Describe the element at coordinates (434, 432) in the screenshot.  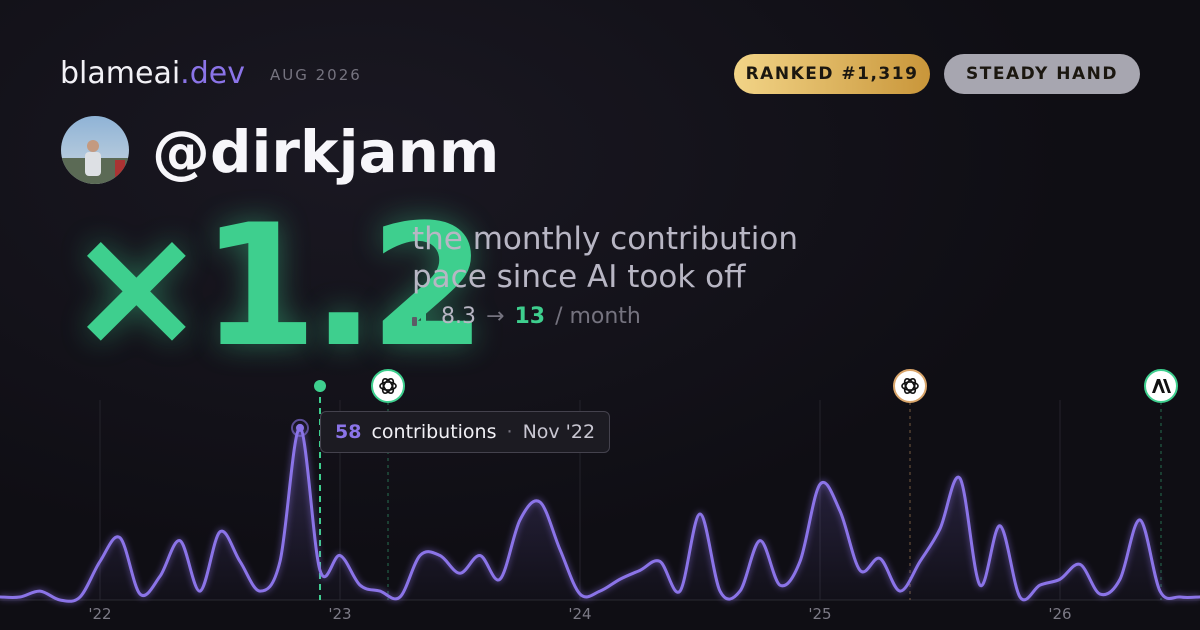
I see `tooltip-label: contributions` at that location.